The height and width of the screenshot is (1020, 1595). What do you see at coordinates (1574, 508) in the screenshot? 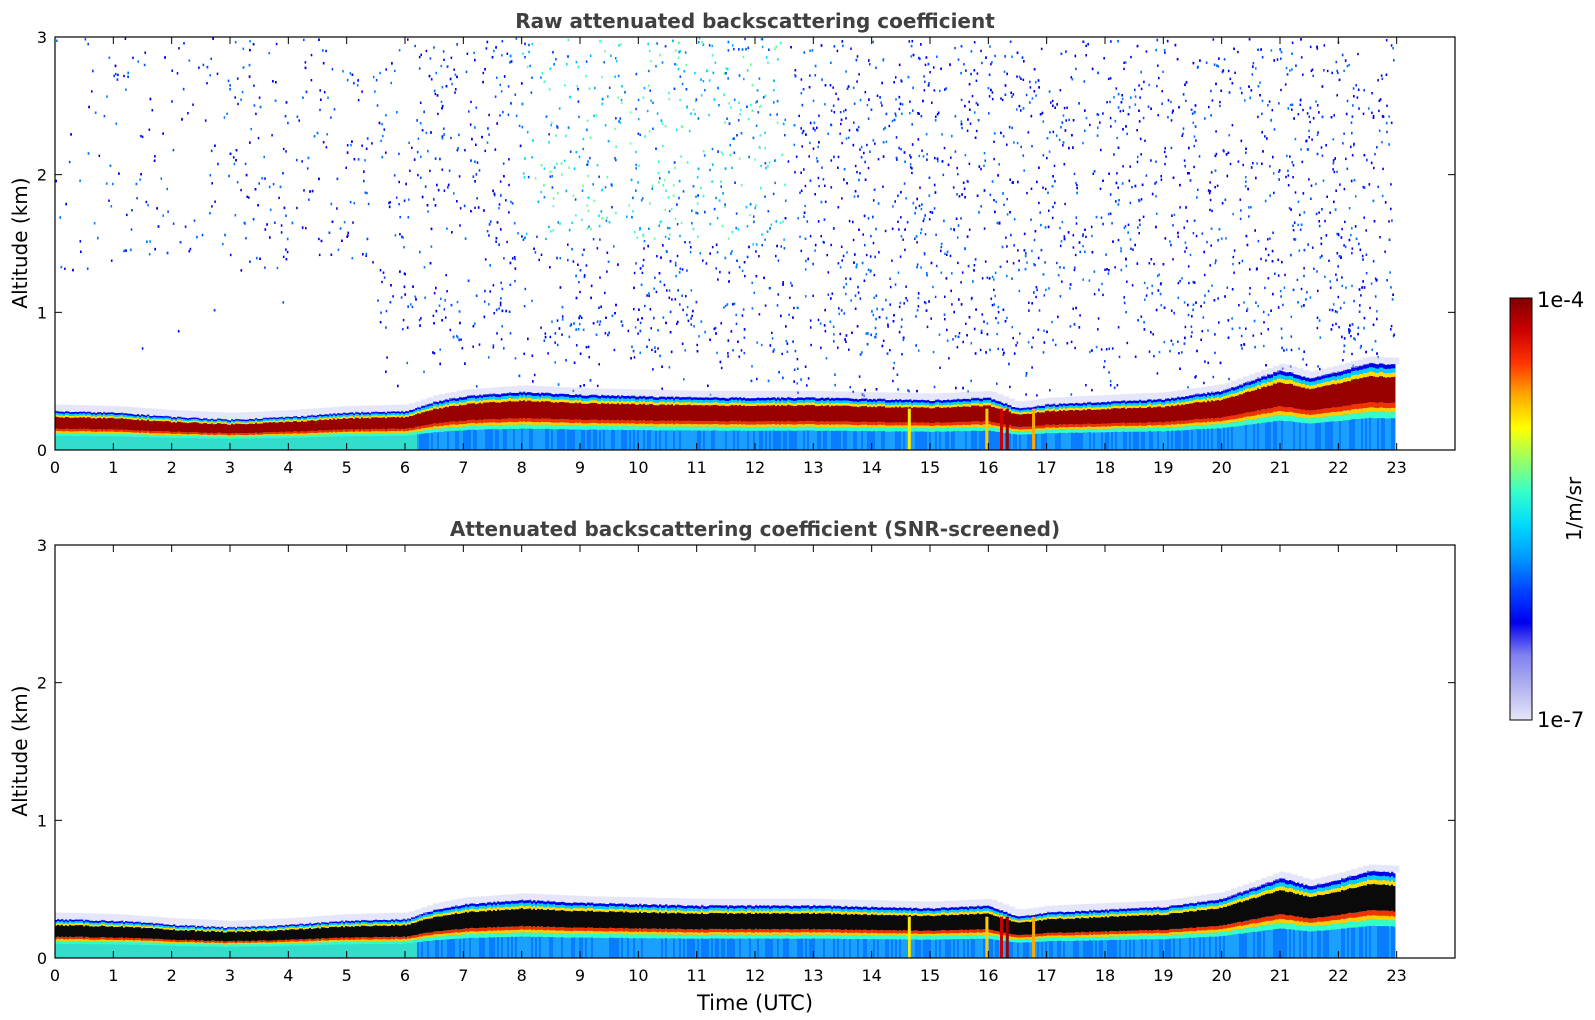
I see `colorbar-unit-label: 1/m/sr` at bounding box center [1574, 508].